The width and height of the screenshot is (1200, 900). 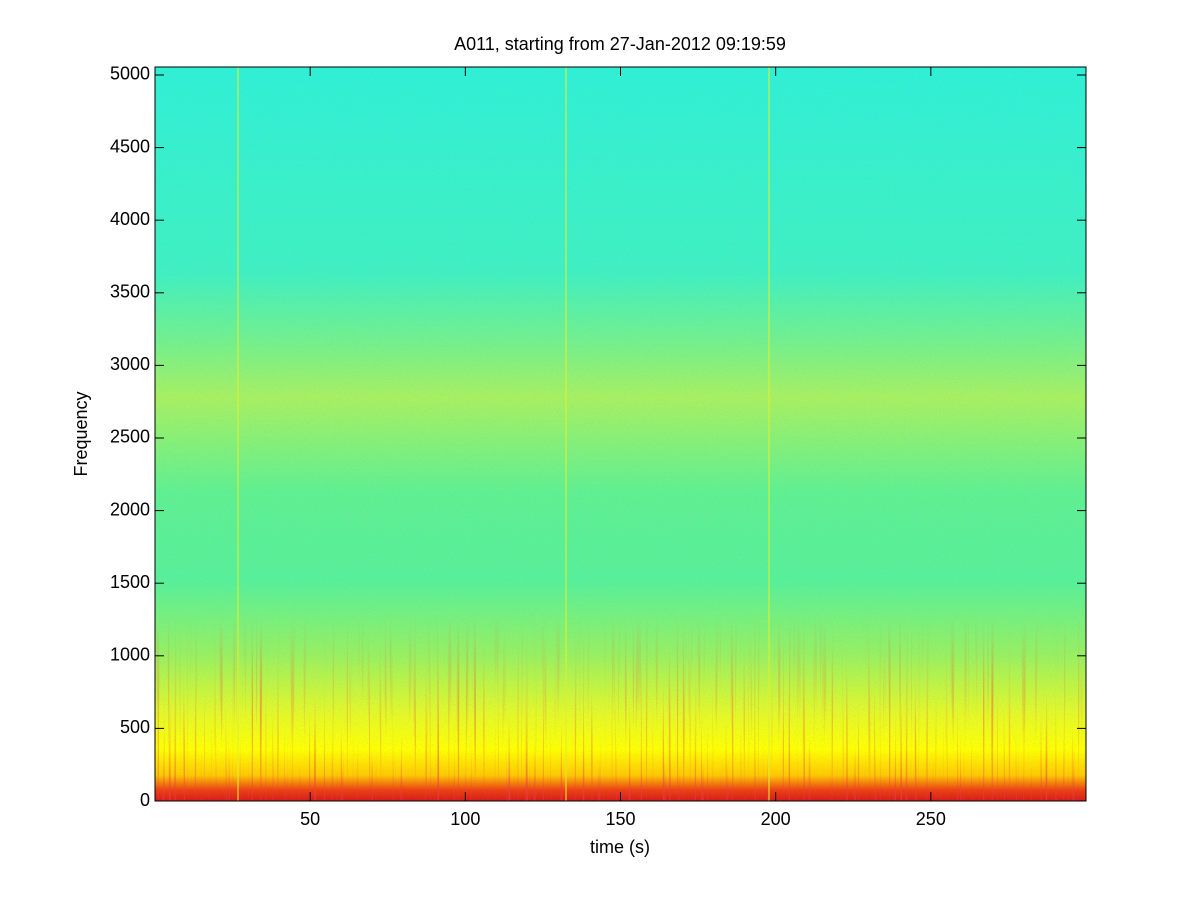 I want to click on x-tick-label: 250, so click(x=931, y=819).